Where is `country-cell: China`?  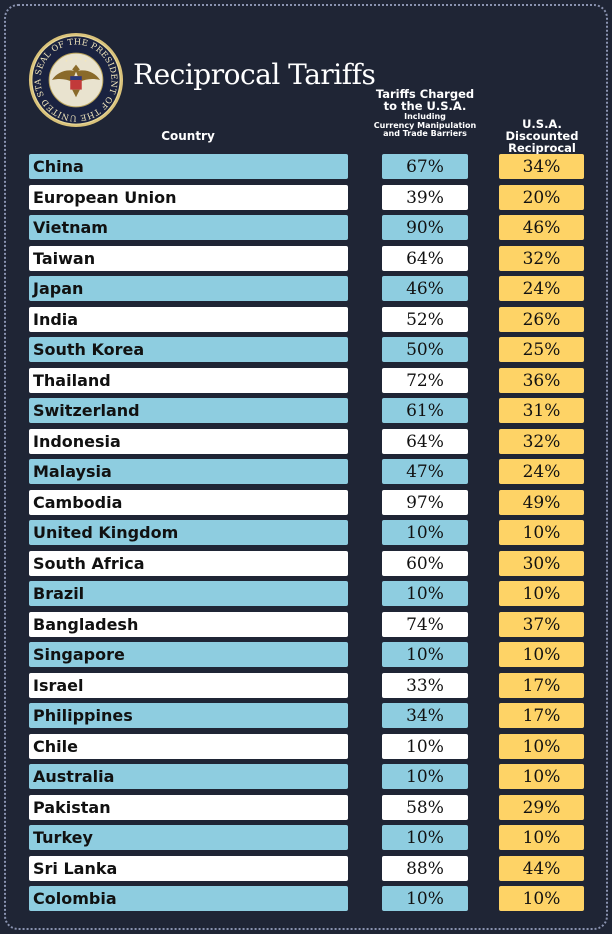 country-cell: China is located at coordinates (188, 166).